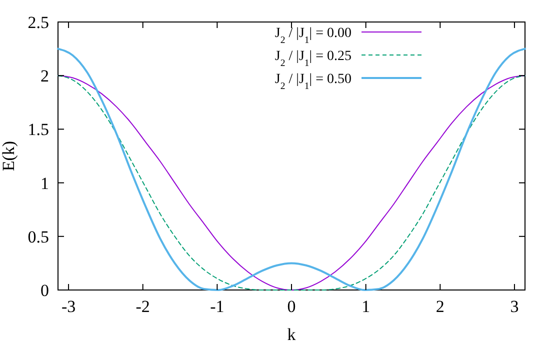 Image resolution: width=538 pixels, height=359 pixels. I want to click on x-tick-label: -2, so click(143, 306).